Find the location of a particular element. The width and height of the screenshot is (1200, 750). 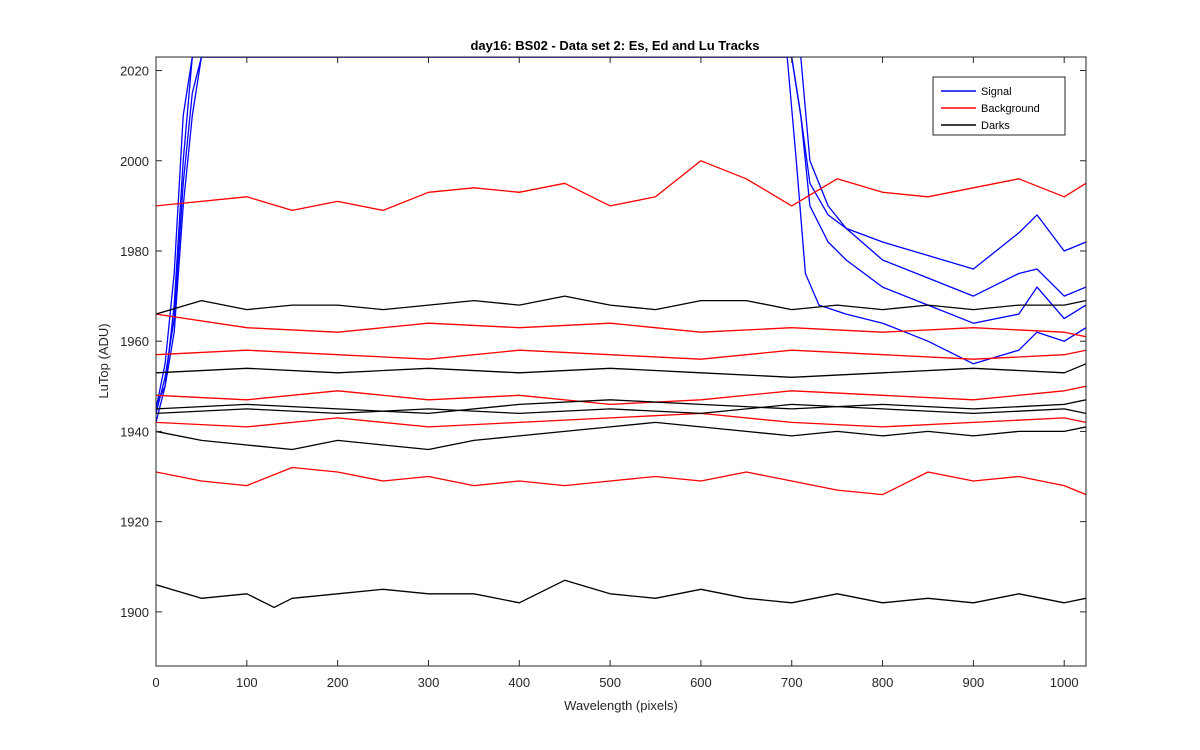

x-tick-label: 900 is located at coordinates (974, 682).